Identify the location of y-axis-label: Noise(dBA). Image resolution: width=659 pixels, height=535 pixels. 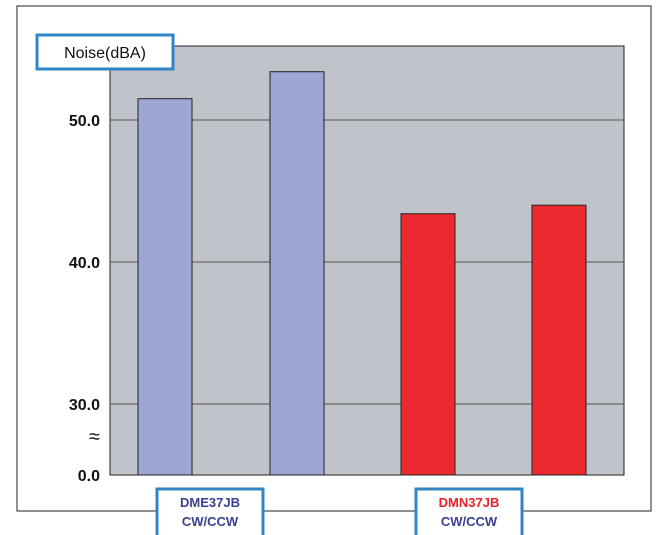
(105, 52).